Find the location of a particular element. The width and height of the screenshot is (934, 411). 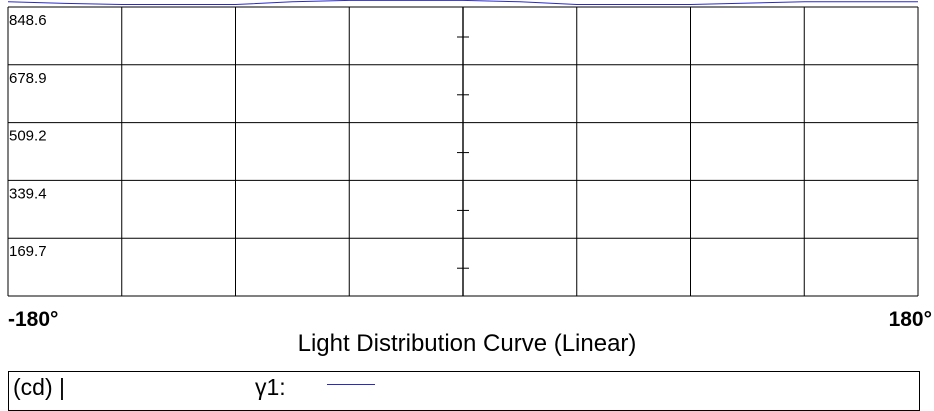

y-tick-label: 169.7 is located at coordinates (28, 251).